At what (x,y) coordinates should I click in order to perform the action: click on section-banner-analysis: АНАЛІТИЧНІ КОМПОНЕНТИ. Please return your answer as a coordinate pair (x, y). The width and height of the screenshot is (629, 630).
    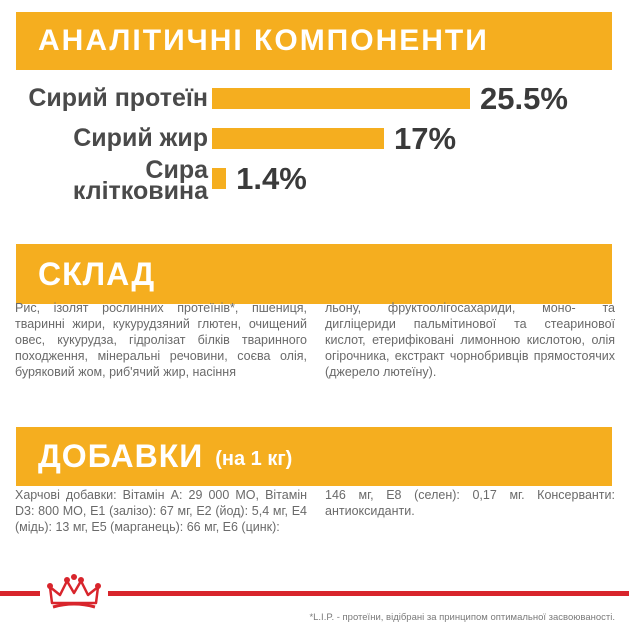
    Looking at the image, I should click on (314, 41).